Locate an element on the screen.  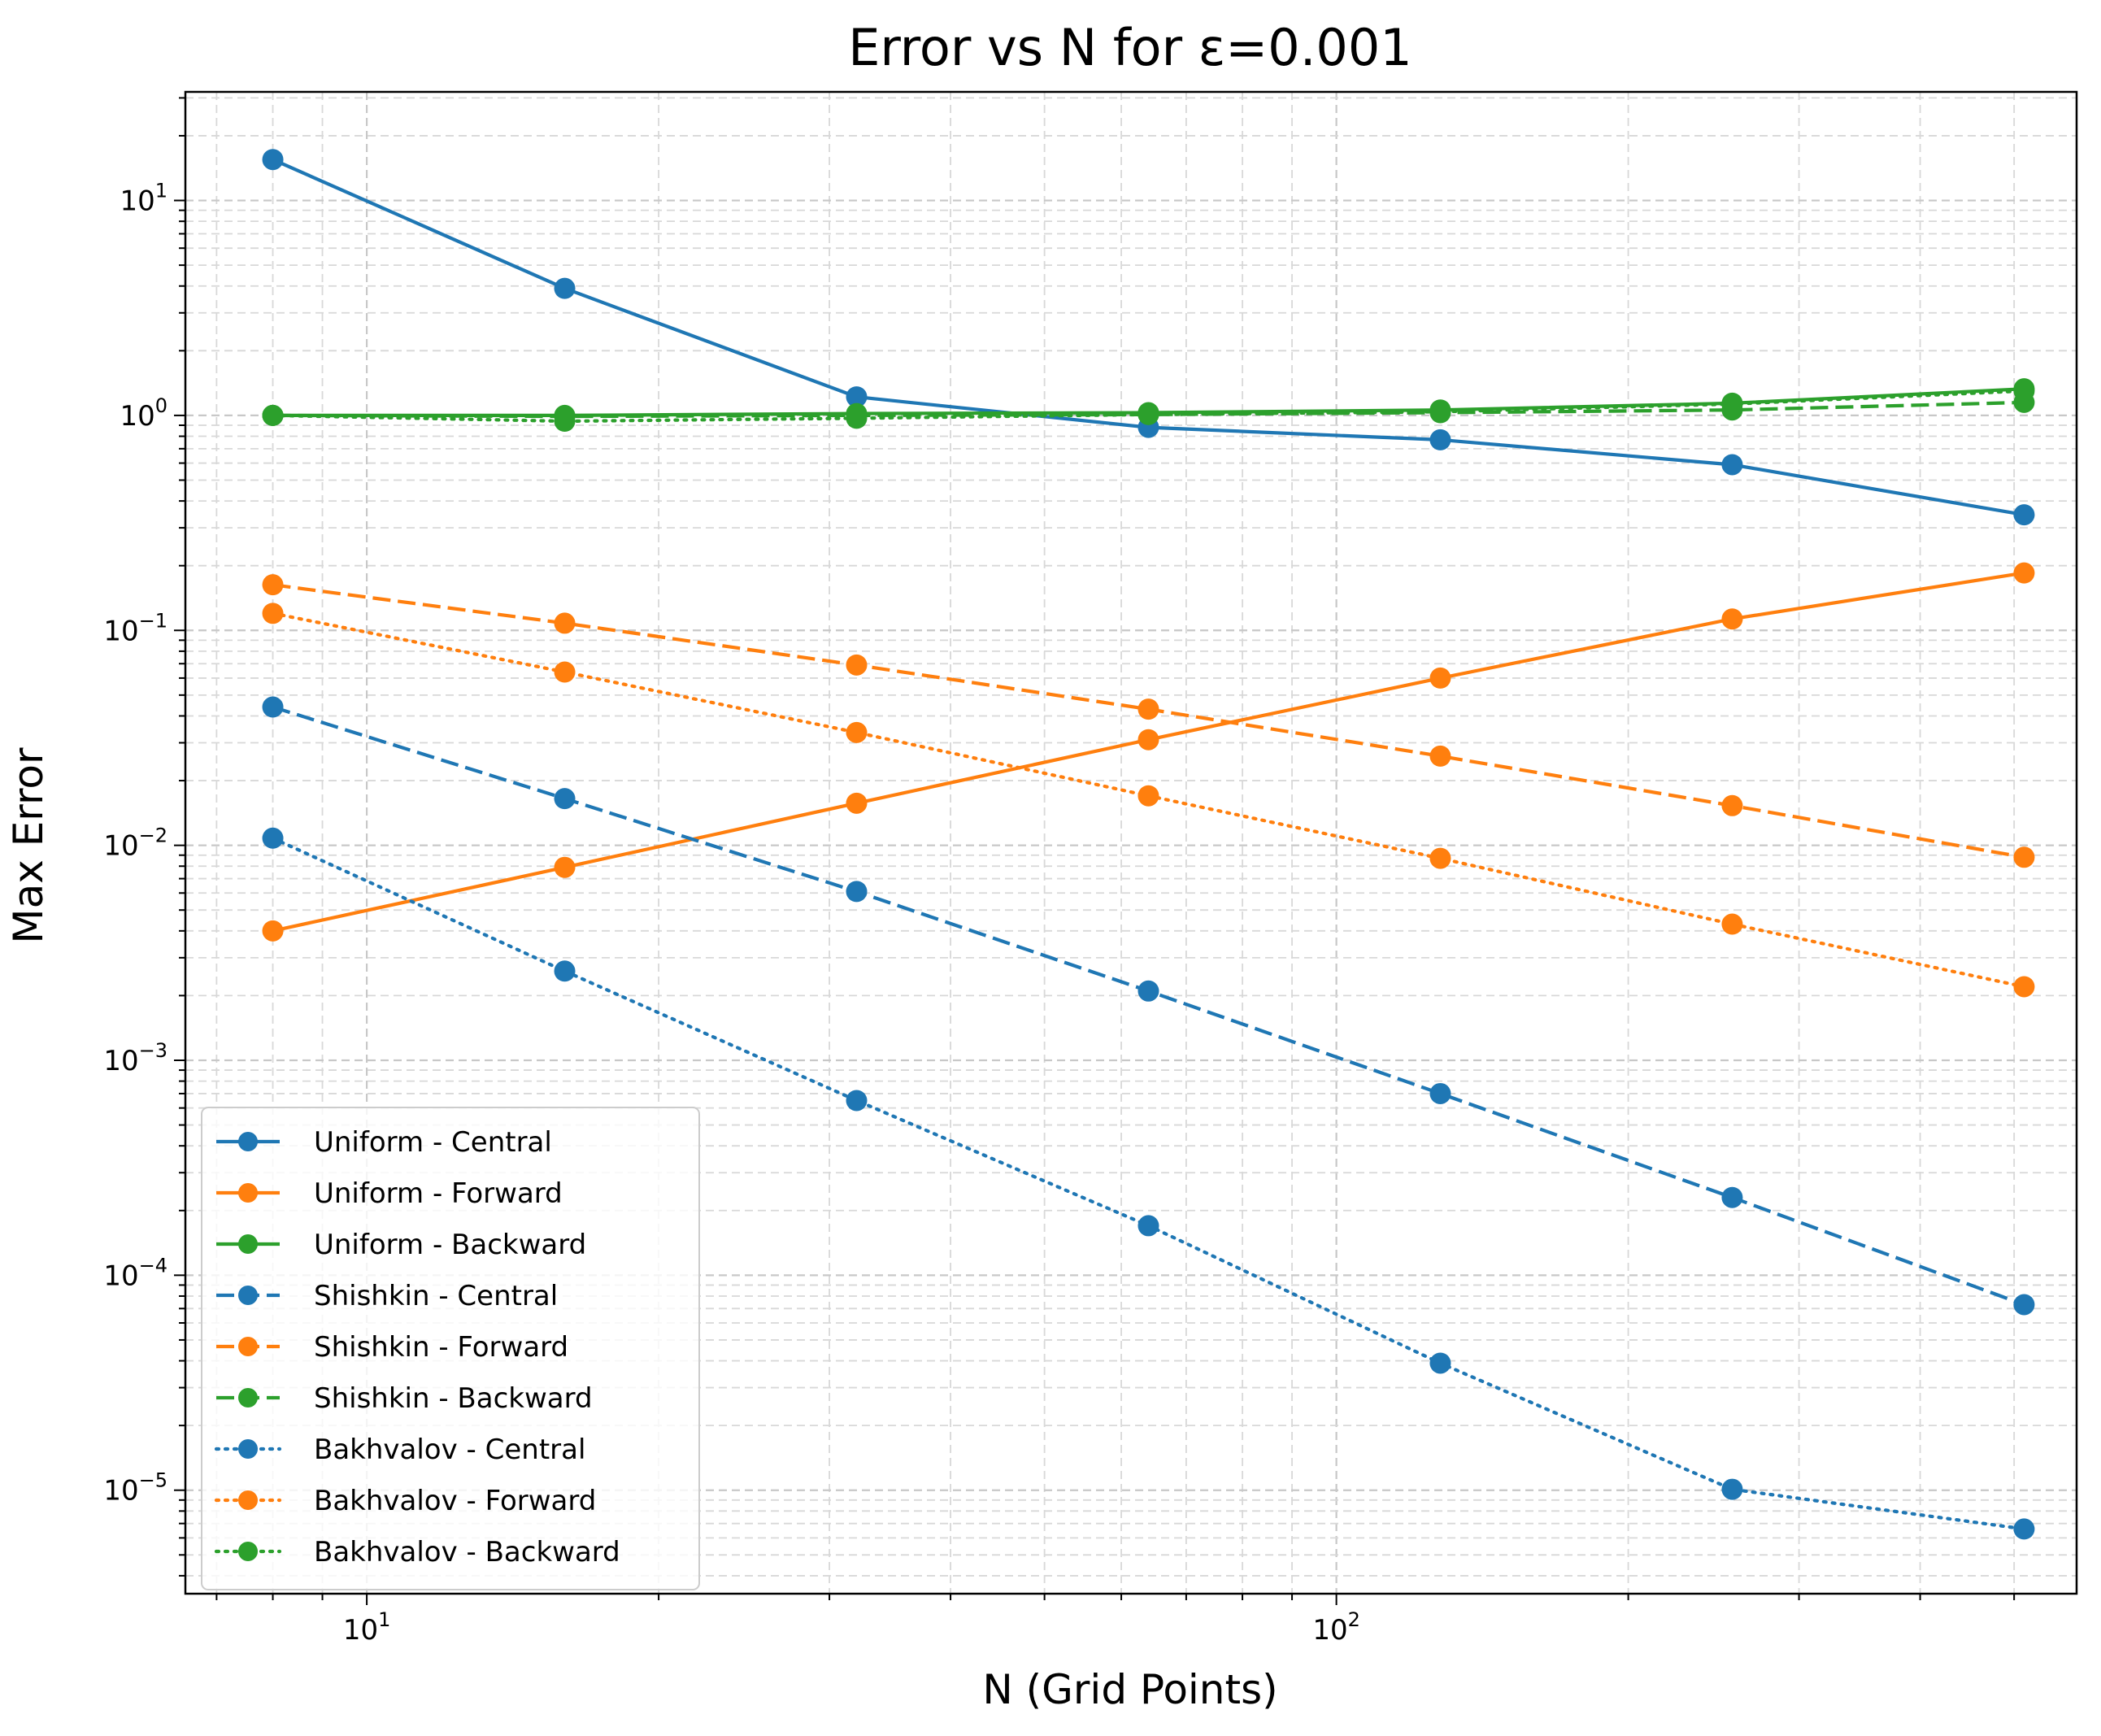
y-tick-label: 10⁰ is located at coordinates (143, 413).